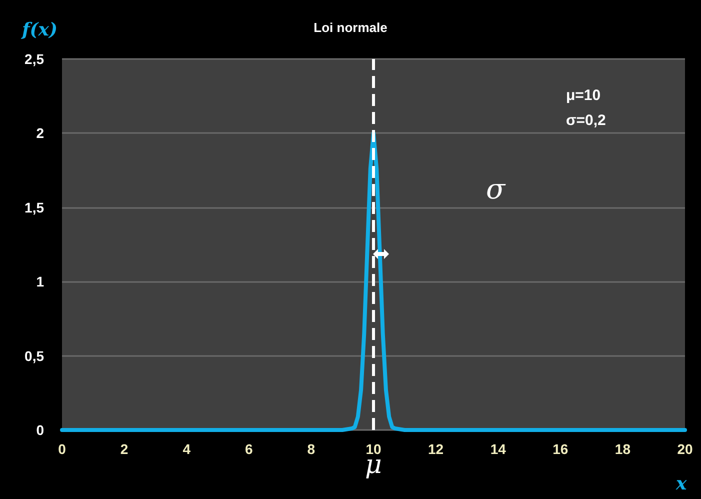 The height and width of the screenshot is (499, 701). What do you see at coordinates (34, 356) in the screenshot?
I see `y-tick-label: 0,5` at bounding box center [34, 356].